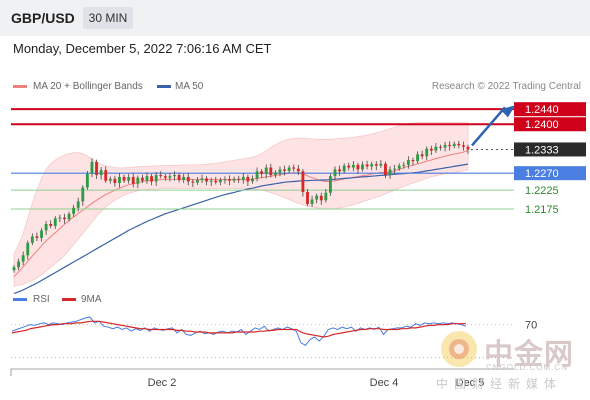  What do you see at coordinates (542, 125) in the screenshot?
I see `level-label-1.2400: 1.2400` at bounding box center [542, 125].